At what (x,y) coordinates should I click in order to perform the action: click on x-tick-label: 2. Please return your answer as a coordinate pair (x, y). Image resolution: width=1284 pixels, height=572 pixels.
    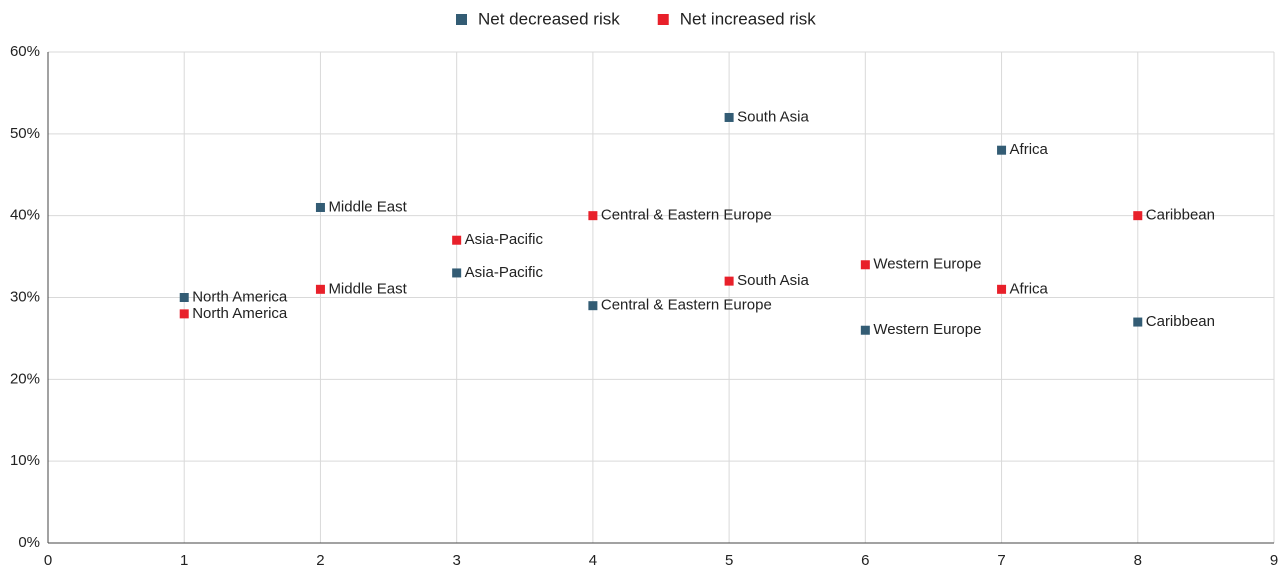
    Looking at the image, I should click on (320, 560).